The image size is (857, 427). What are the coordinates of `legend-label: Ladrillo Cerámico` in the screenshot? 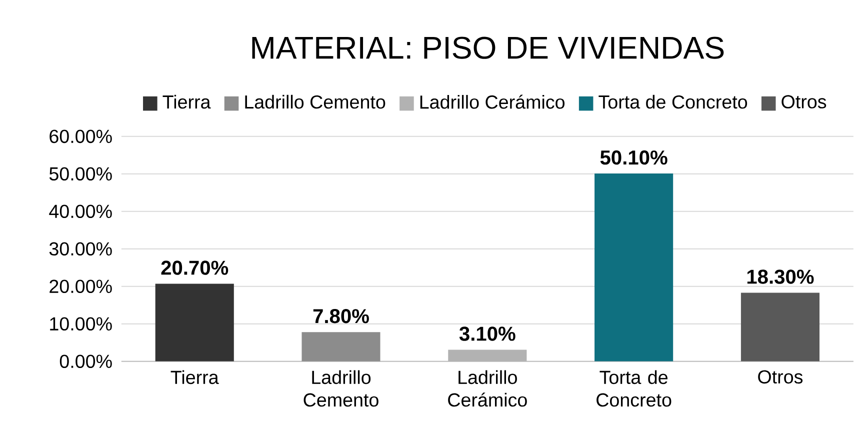 It's located at (492, 101).